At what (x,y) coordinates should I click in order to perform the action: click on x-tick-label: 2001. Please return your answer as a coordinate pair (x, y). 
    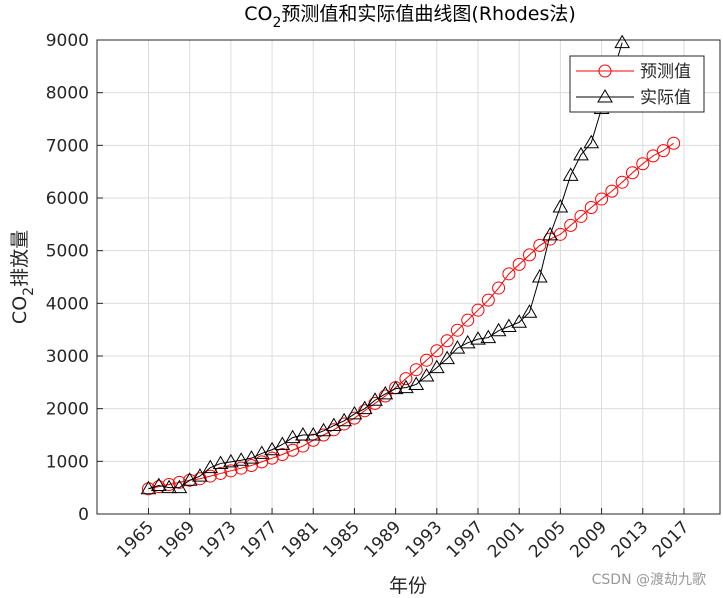
    Looking at the image, I should click on (506, 539).